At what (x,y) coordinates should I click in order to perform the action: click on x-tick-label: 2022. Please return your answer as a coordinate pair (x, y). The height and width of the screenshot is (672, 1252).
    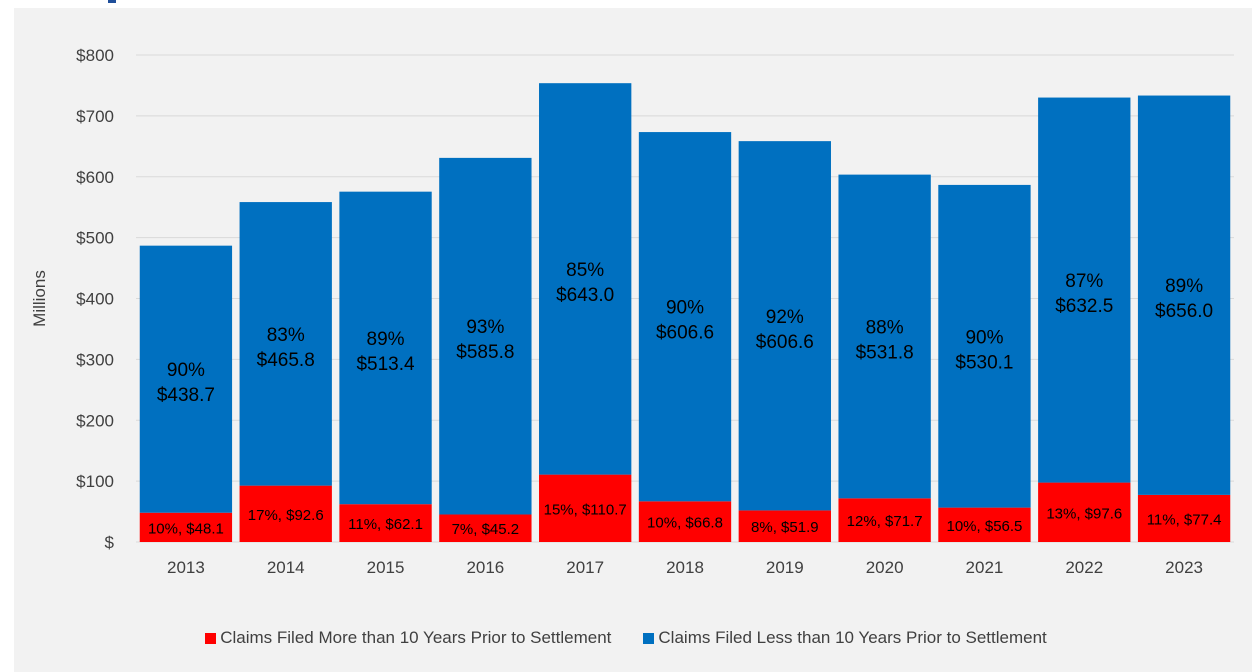
    Looking at the image, I should click on (1084, 567).